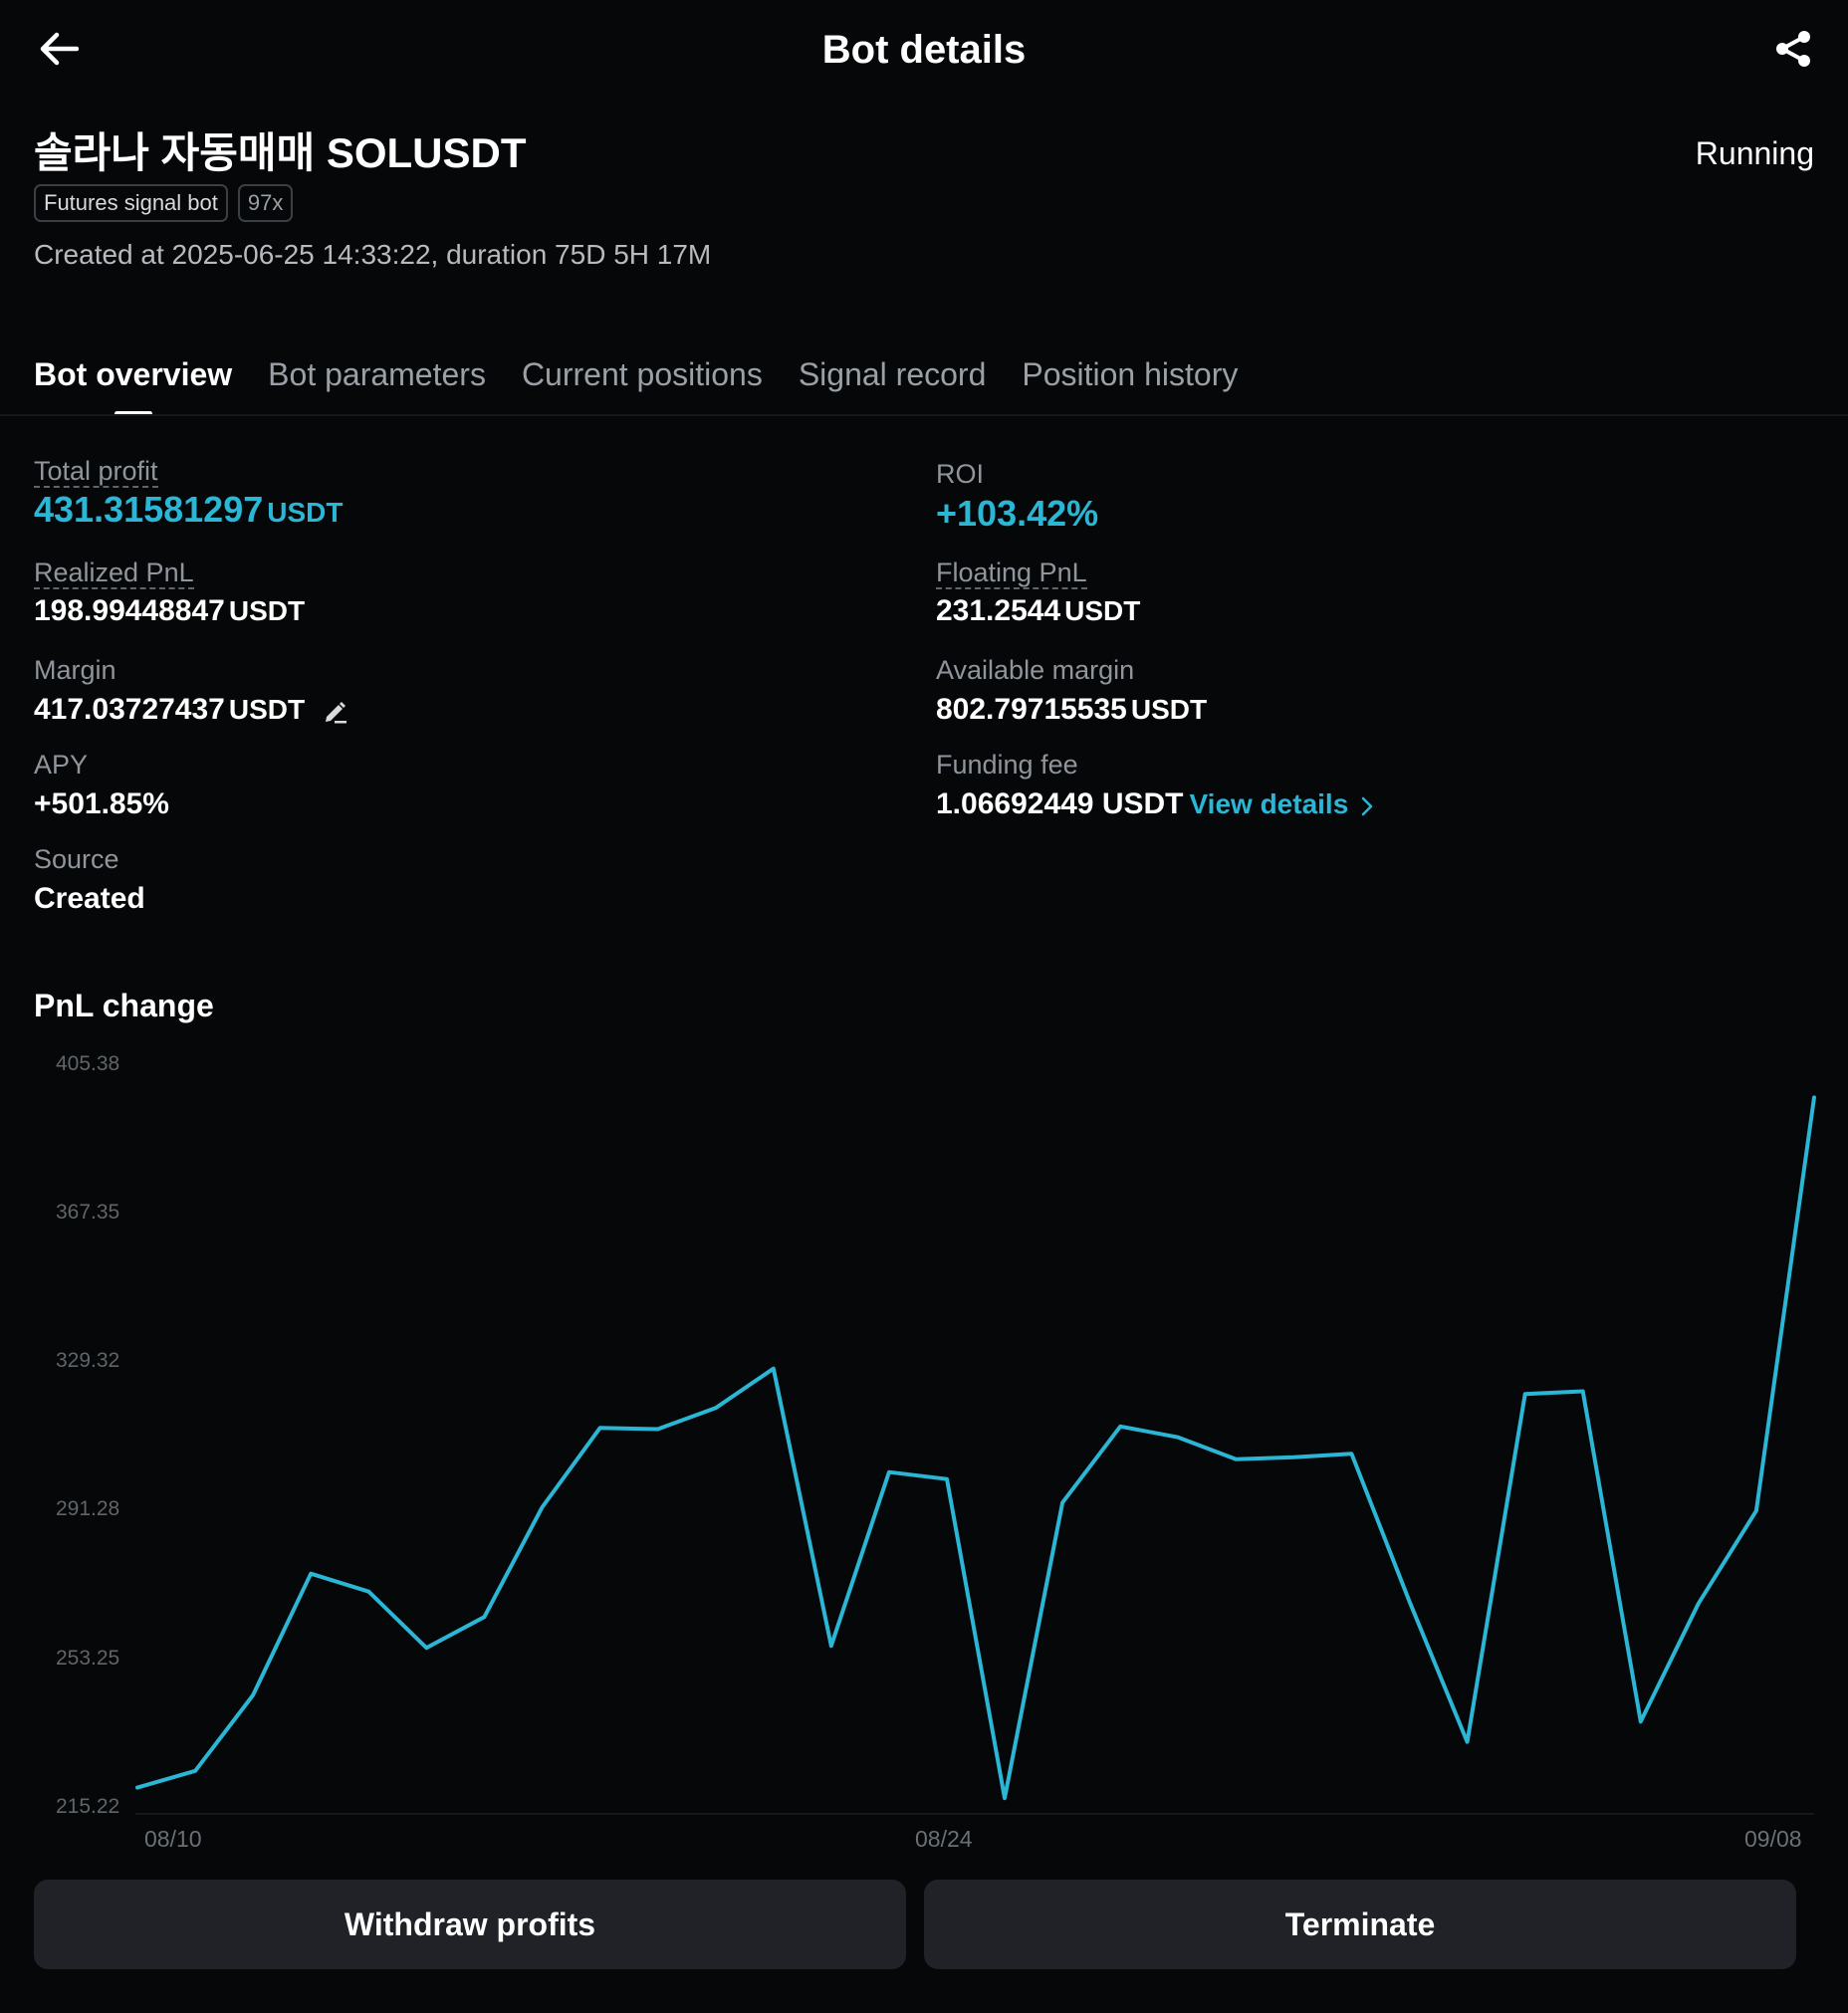  I want to click on available-margin-value: 802.79715535 USDT, so click(1071, 710).